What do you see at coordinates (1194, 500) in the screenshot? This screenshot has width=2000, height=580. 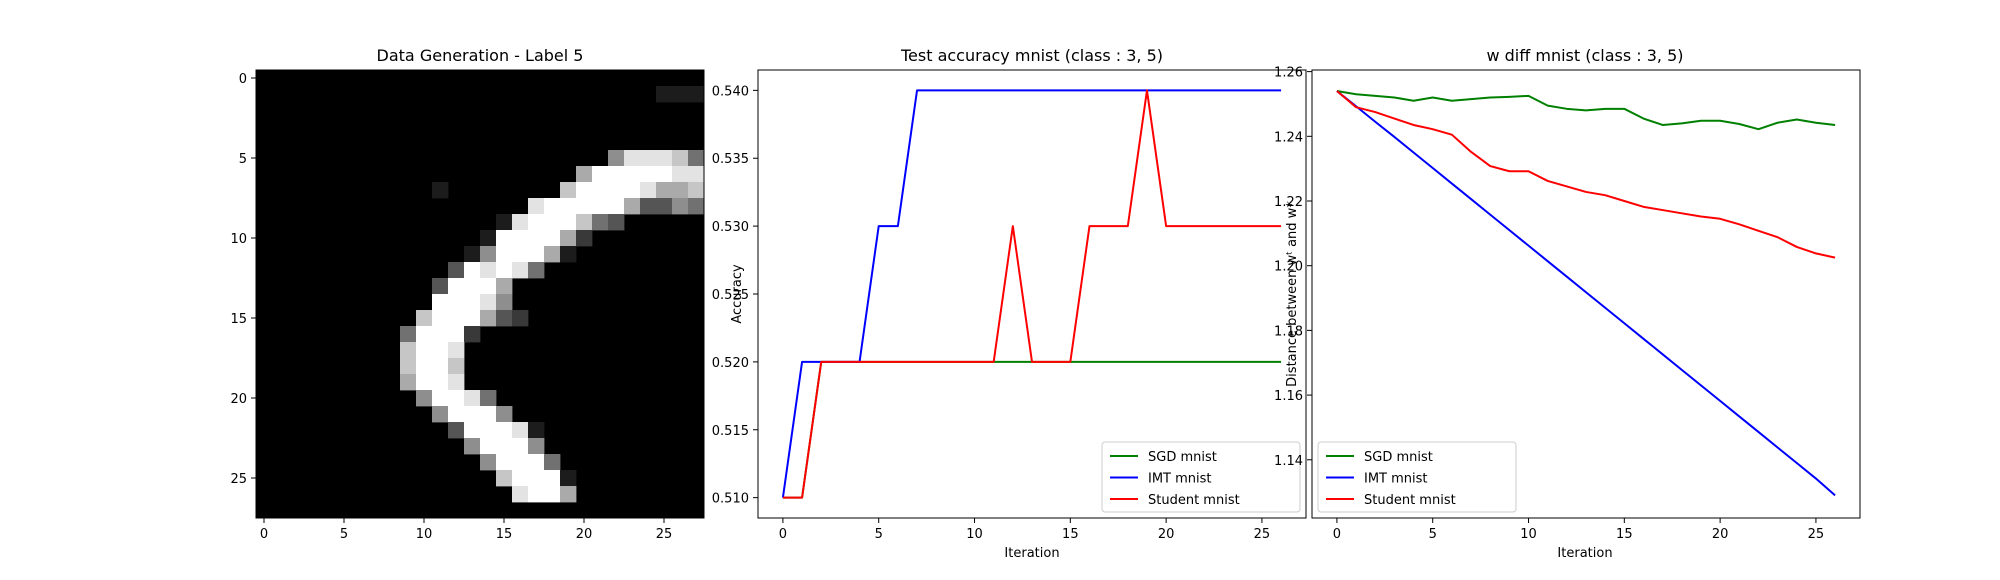 I see `legend-label: Student mnist` at bounding box center [1194, 500].